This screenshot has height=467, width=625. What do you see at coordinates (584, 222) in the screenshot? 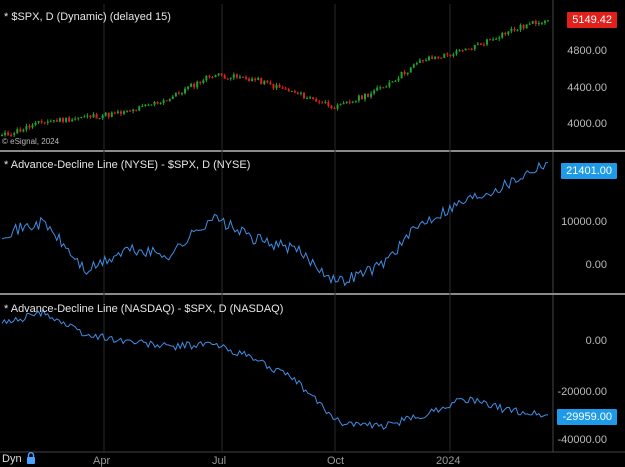
I see `panel-2-tick: 10000.00` at bounding box center [584, 222].